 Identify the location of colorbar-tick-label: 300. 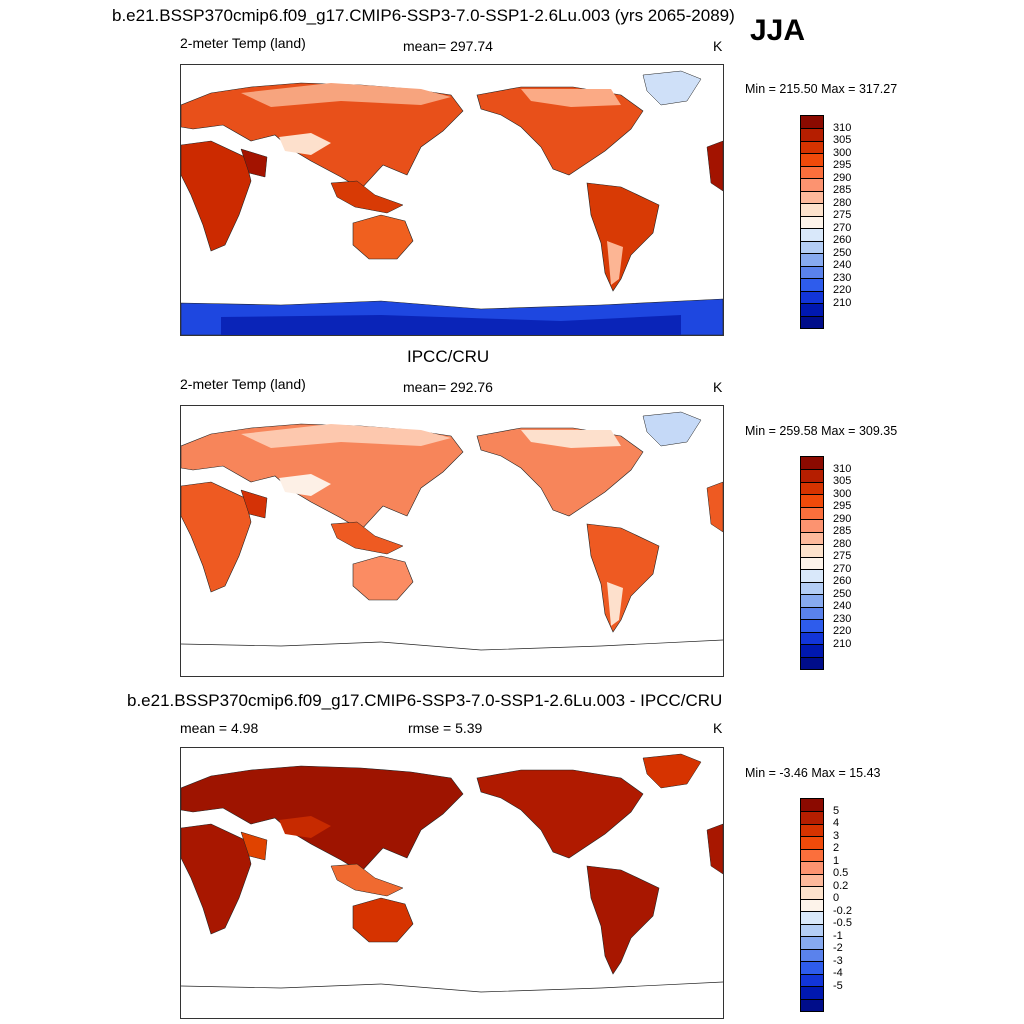
(842, 152).